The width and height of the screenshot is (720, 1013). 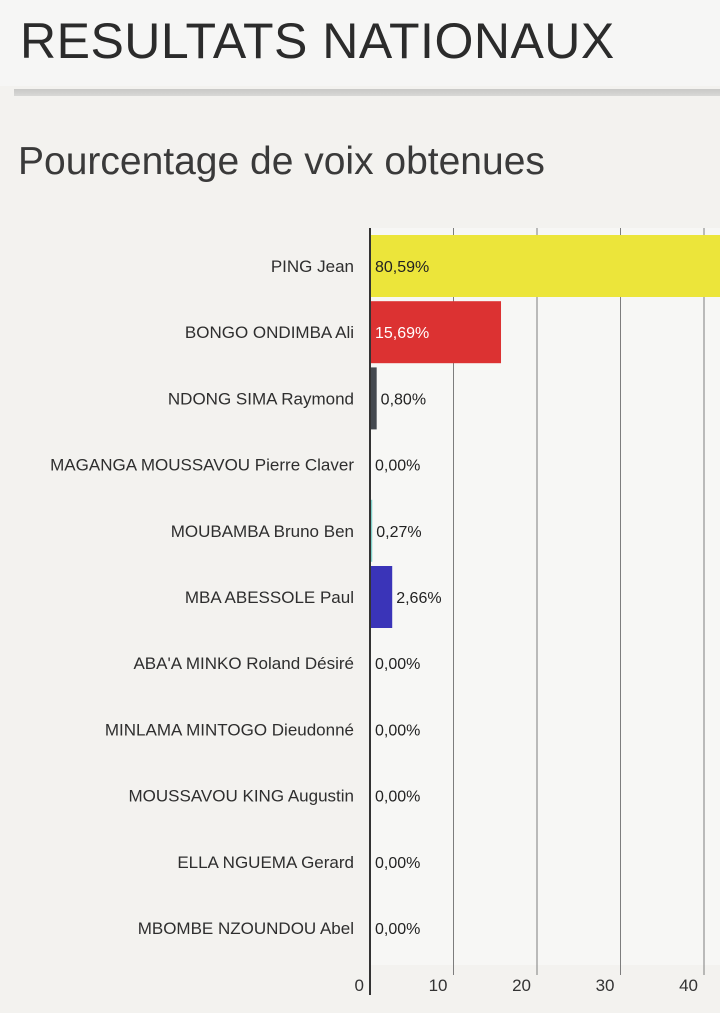 What do you see at coordinates (367, 92) in the screenshot?
I see `header-divider` at bounding box center [367, 92].